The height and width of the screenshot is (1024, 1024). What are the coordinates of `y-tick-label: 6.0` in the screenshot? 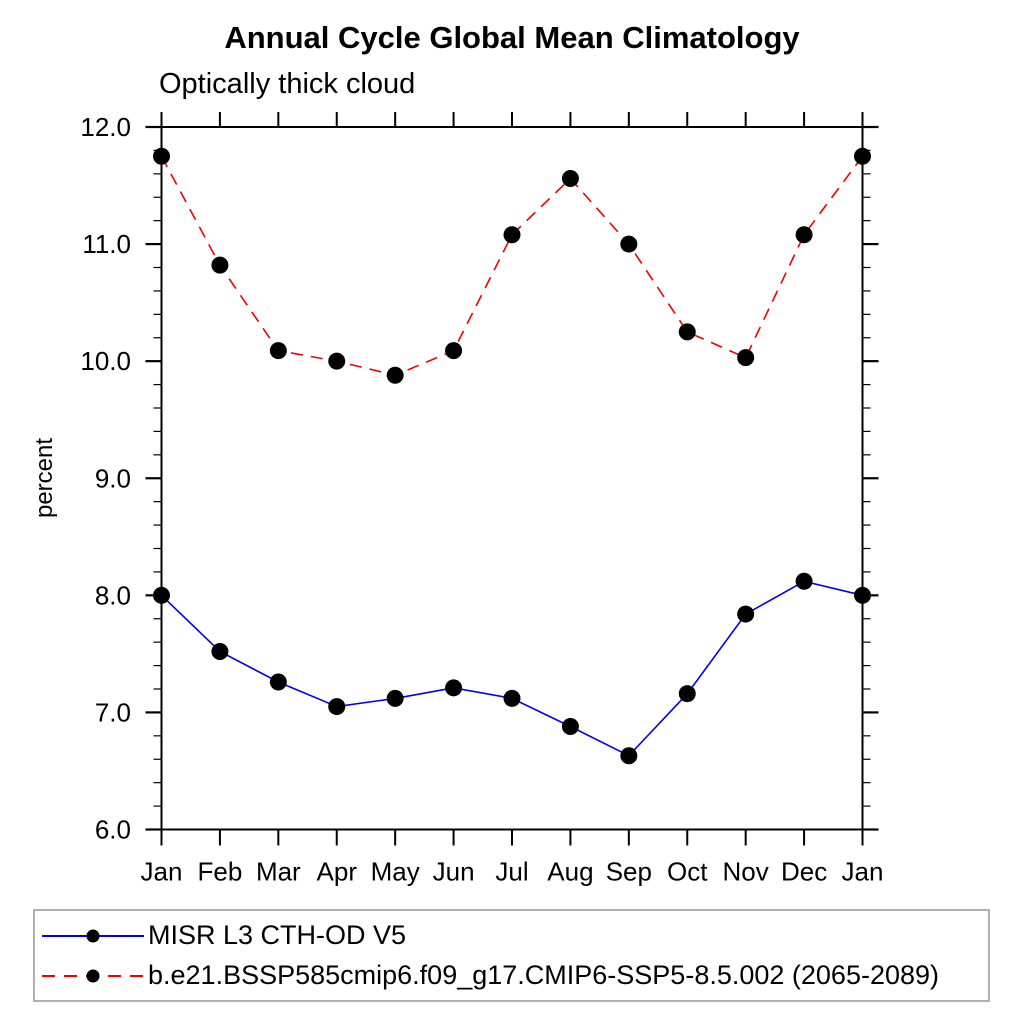 It's located at (113, 830).